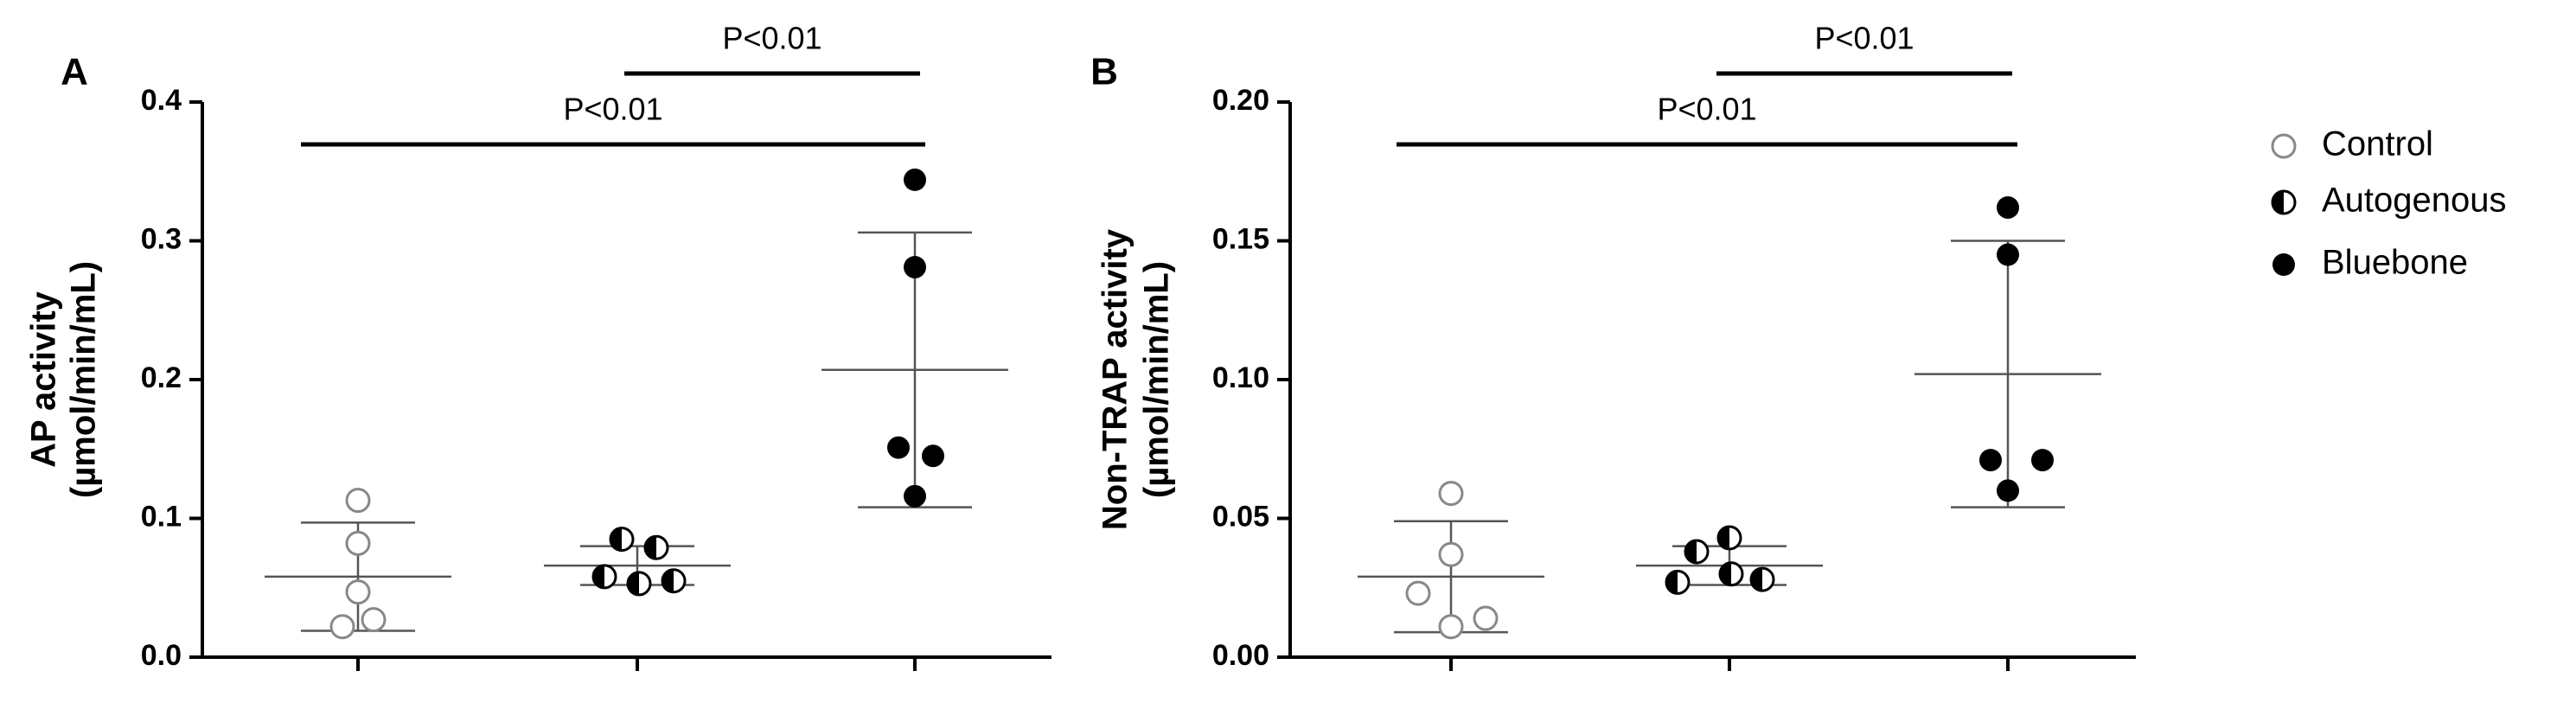  I want to click on y-tick-label: 0.20, so click(1241, 101).